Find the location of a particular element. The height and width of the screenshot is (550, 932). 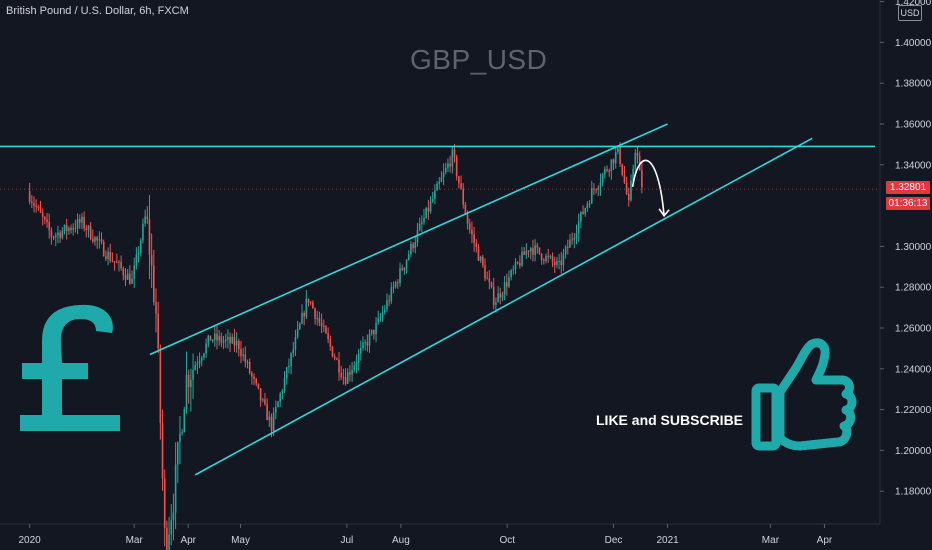

y-tick-label: 1.42000 is located at coordinates (913, 4).